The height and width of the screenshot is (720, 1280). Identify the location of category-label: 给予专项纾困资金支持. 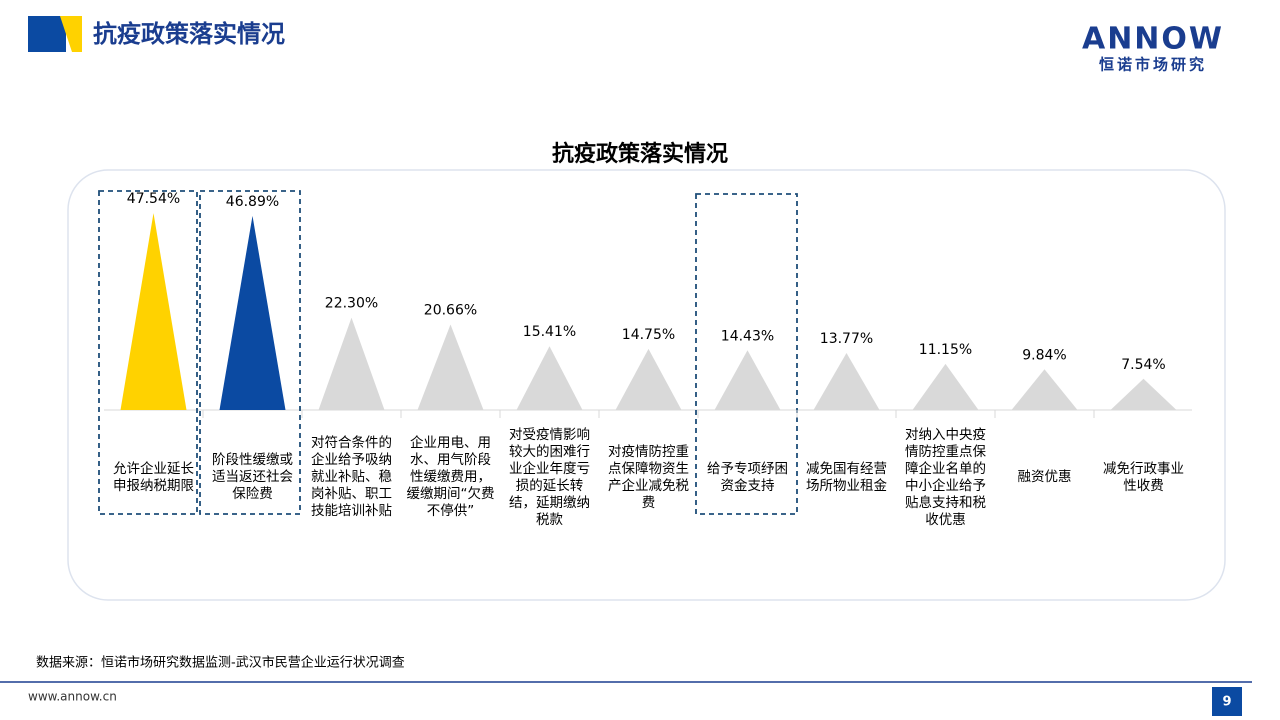
(747, 477).